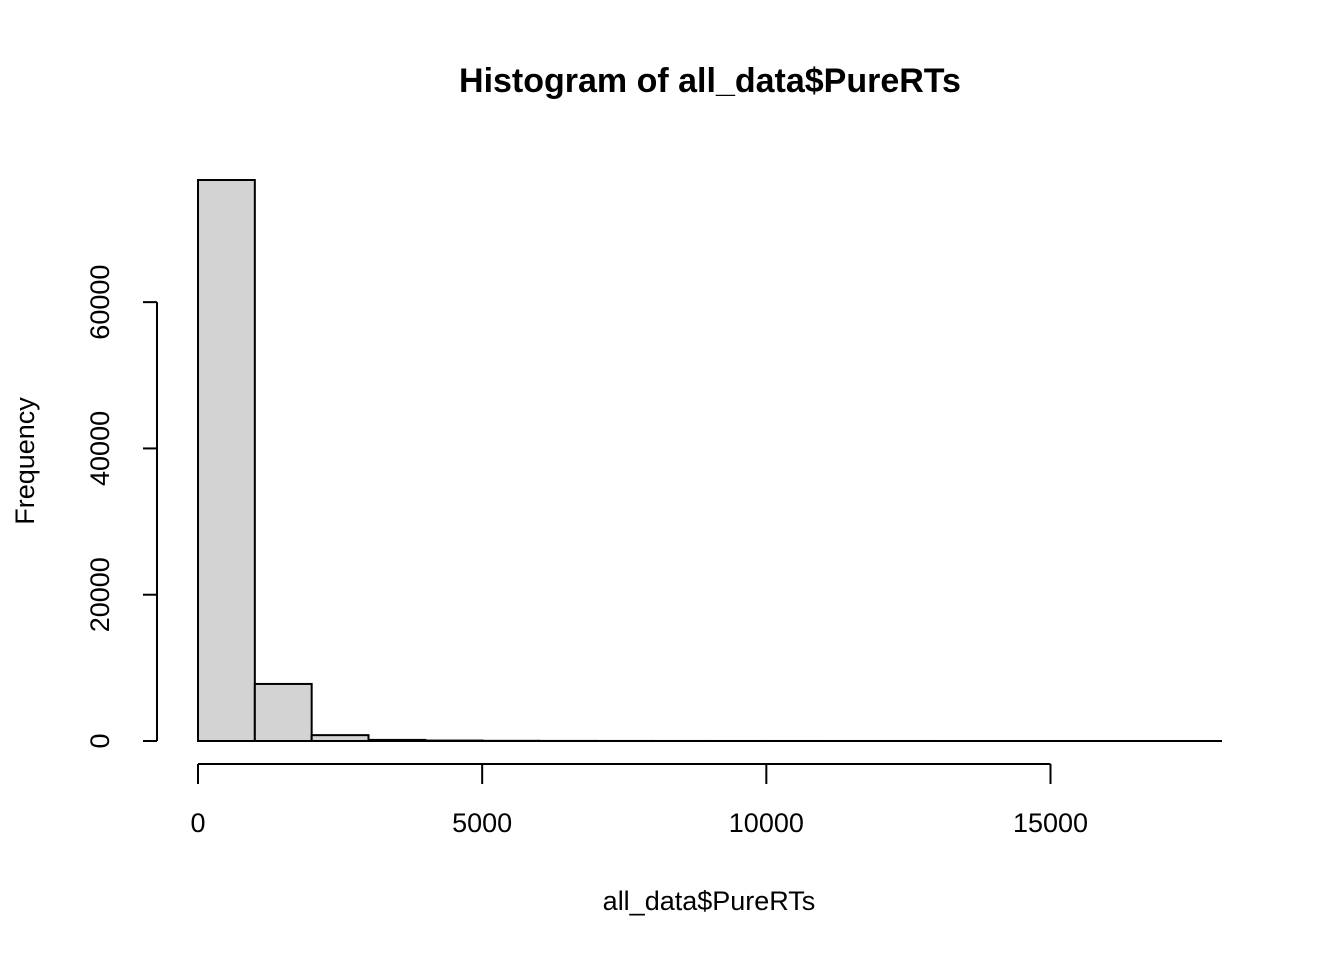 This screenshot has height=960, width=1344. Describe the element at coordinates (100, 594) in the screenshot. I see `y-tick-label-1: 20000` at that location.